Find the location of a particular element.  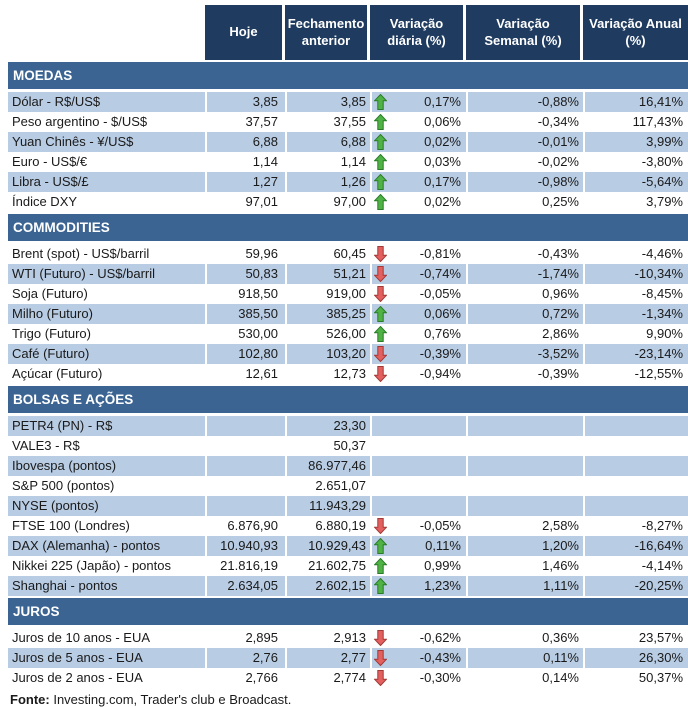

hoje-value: 21.816,19 is located at coordinates (245, 566).